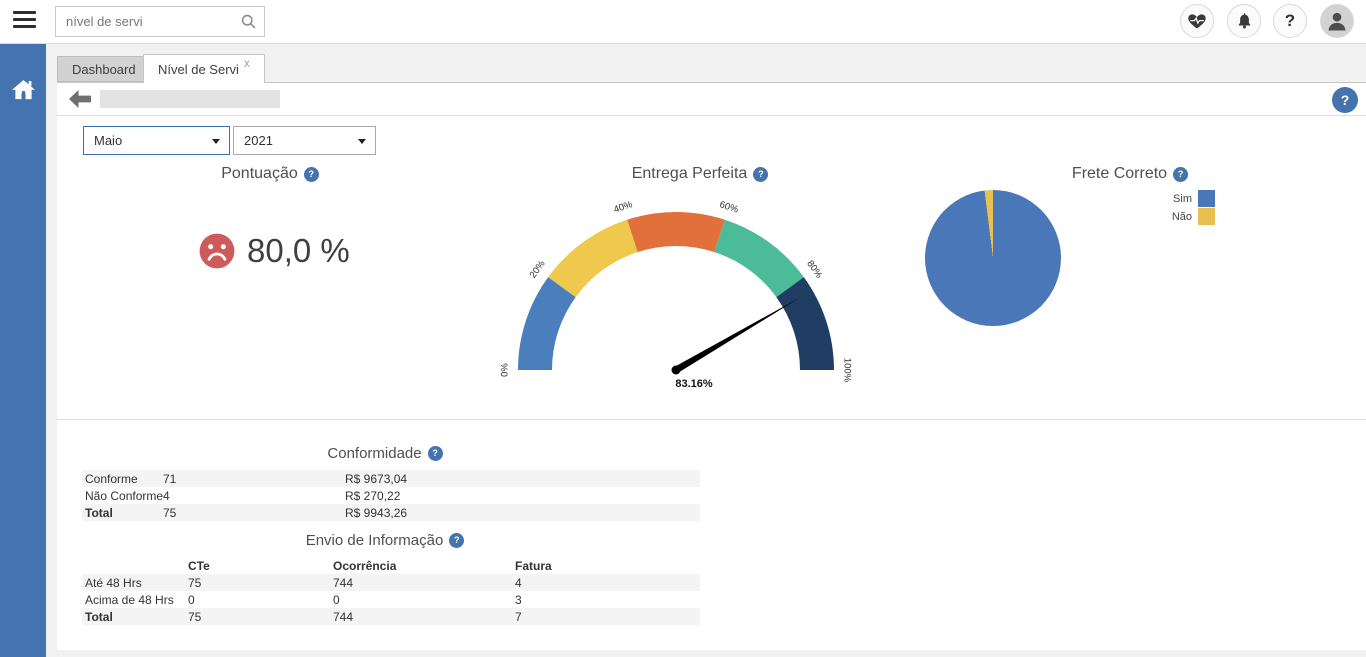 This screenshot has height=657, width=1366. What do you see at coordinates (304, 140) in the screenshot?
I see `year-select: 2021` at bounding box center [304, 140].